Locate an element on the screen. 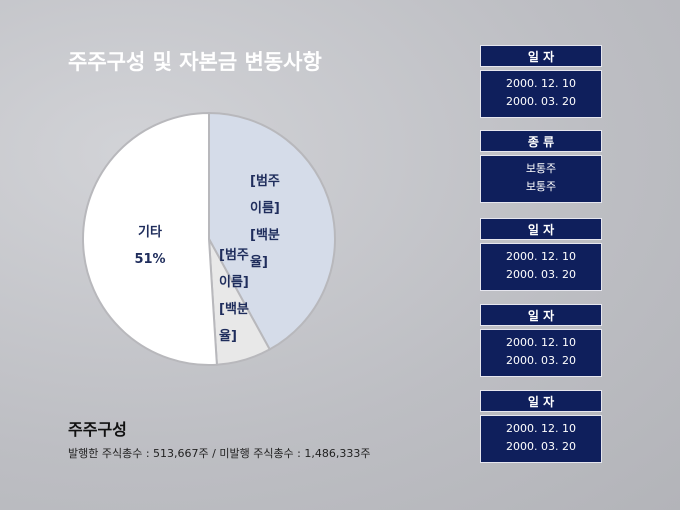  title: 주주구성 및 자본금 변동사항 is located at coordinates (195, 62).